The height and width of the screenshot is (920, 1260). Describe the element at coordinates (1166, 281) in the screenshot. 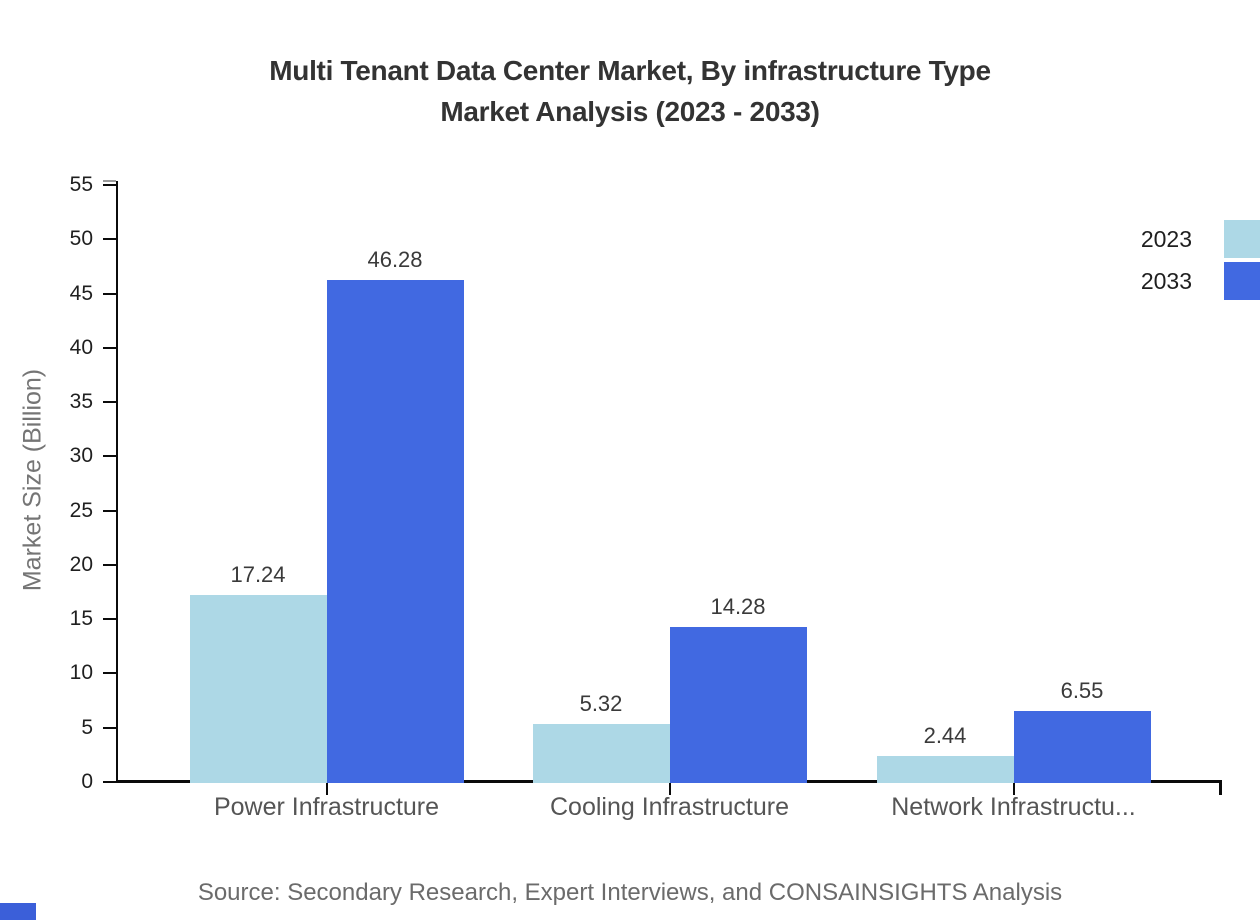

I see `legend-label-2033: 2033` at that location.